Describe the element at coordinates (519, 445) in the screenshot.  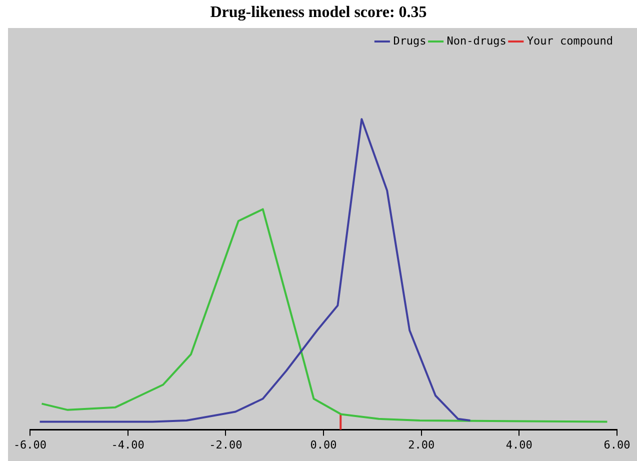
I see `x-tick-label: 4.00` at that location.